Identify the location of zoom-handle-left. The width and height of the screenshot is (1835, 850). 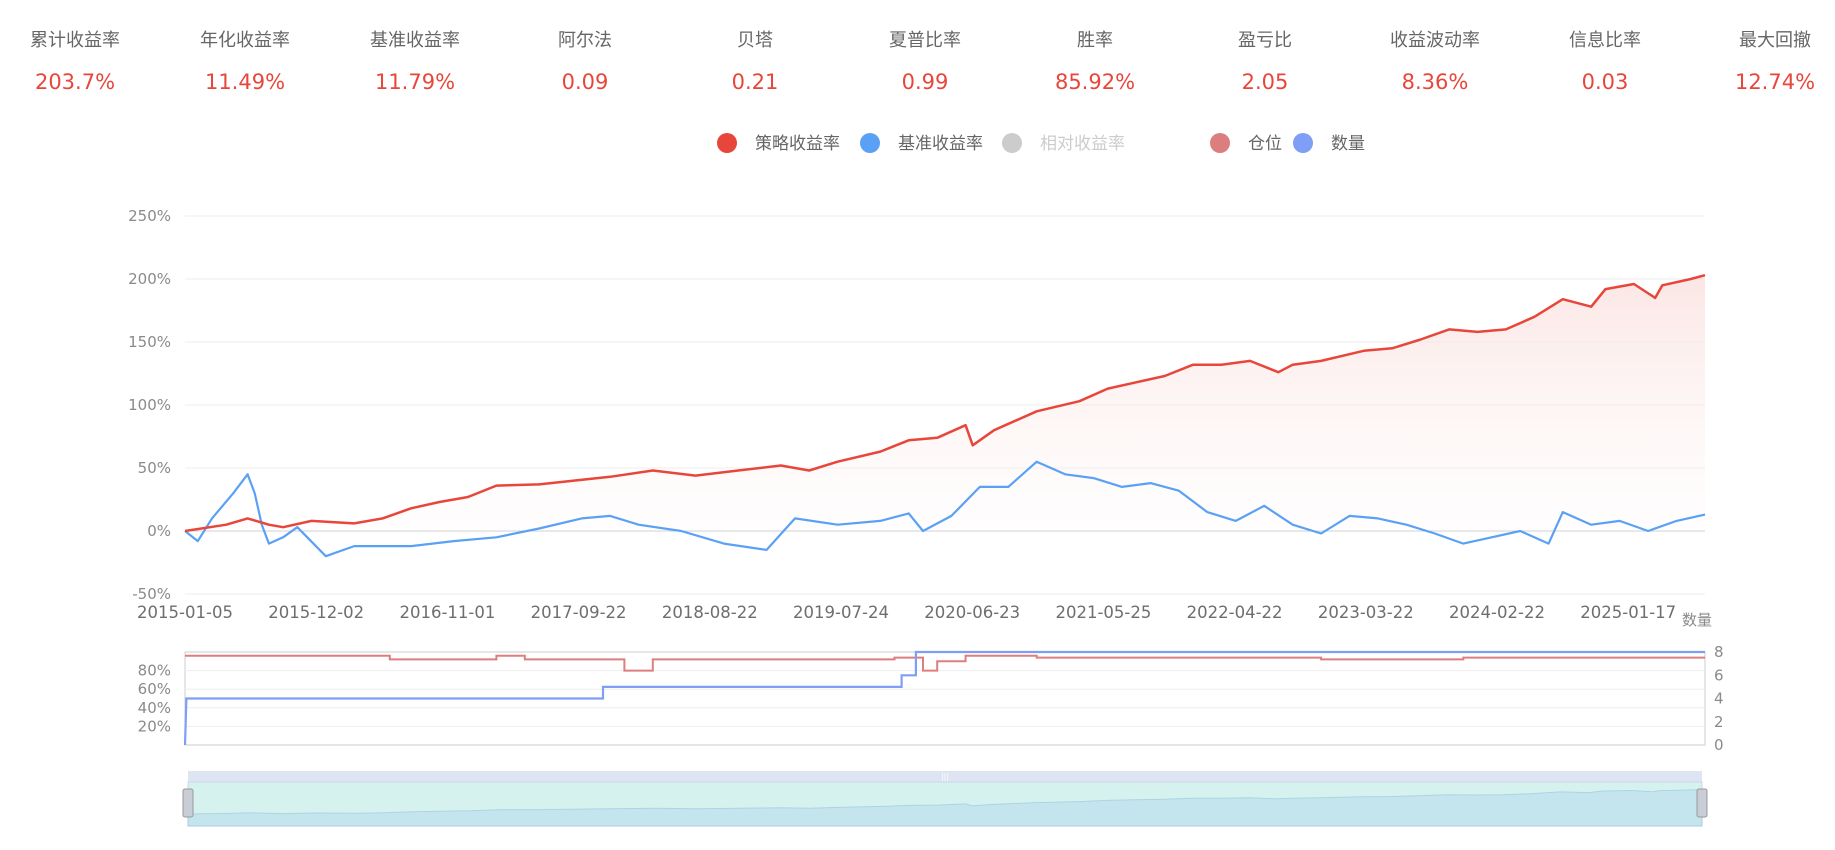
(188, 803).